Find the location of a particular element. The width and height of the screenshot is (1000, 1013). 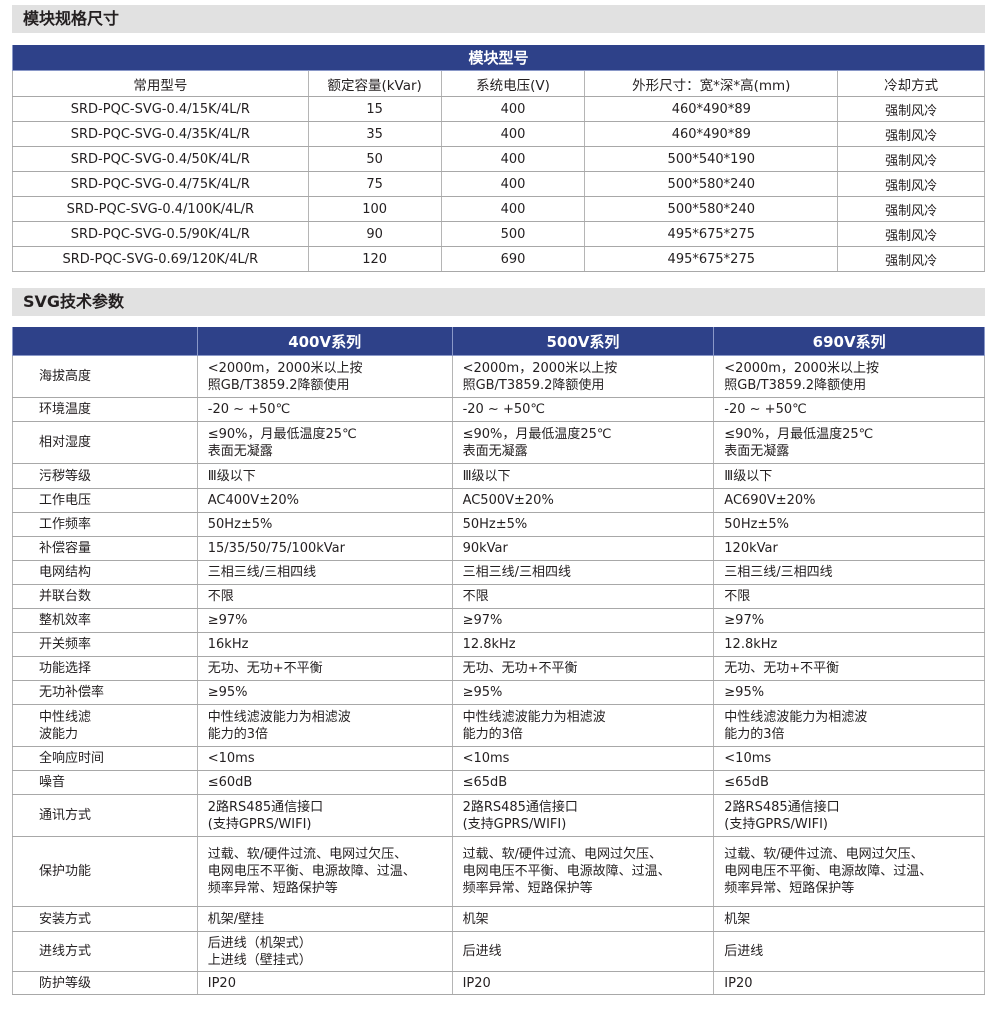

param-label: 海拔高度 is located at coordinates (105, 376).